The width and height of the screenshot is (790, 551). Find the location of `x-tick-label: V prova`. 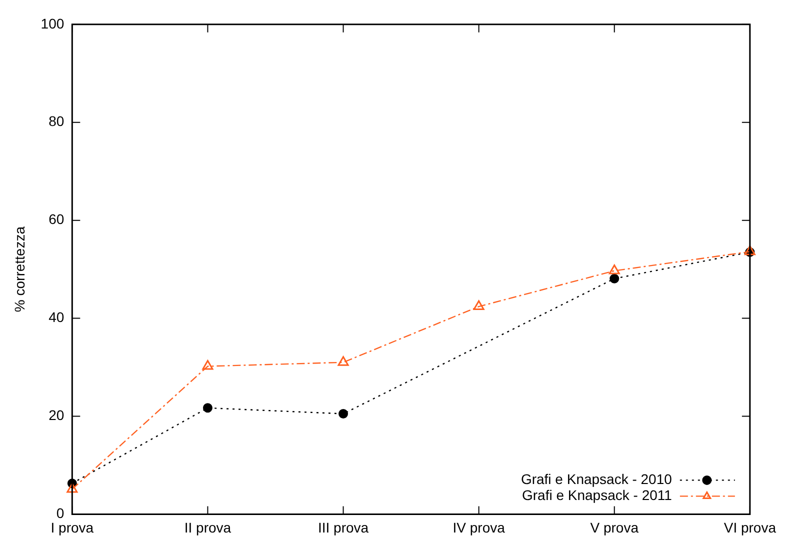

x-tick-label: V prova is located at coordinates (614, 527).